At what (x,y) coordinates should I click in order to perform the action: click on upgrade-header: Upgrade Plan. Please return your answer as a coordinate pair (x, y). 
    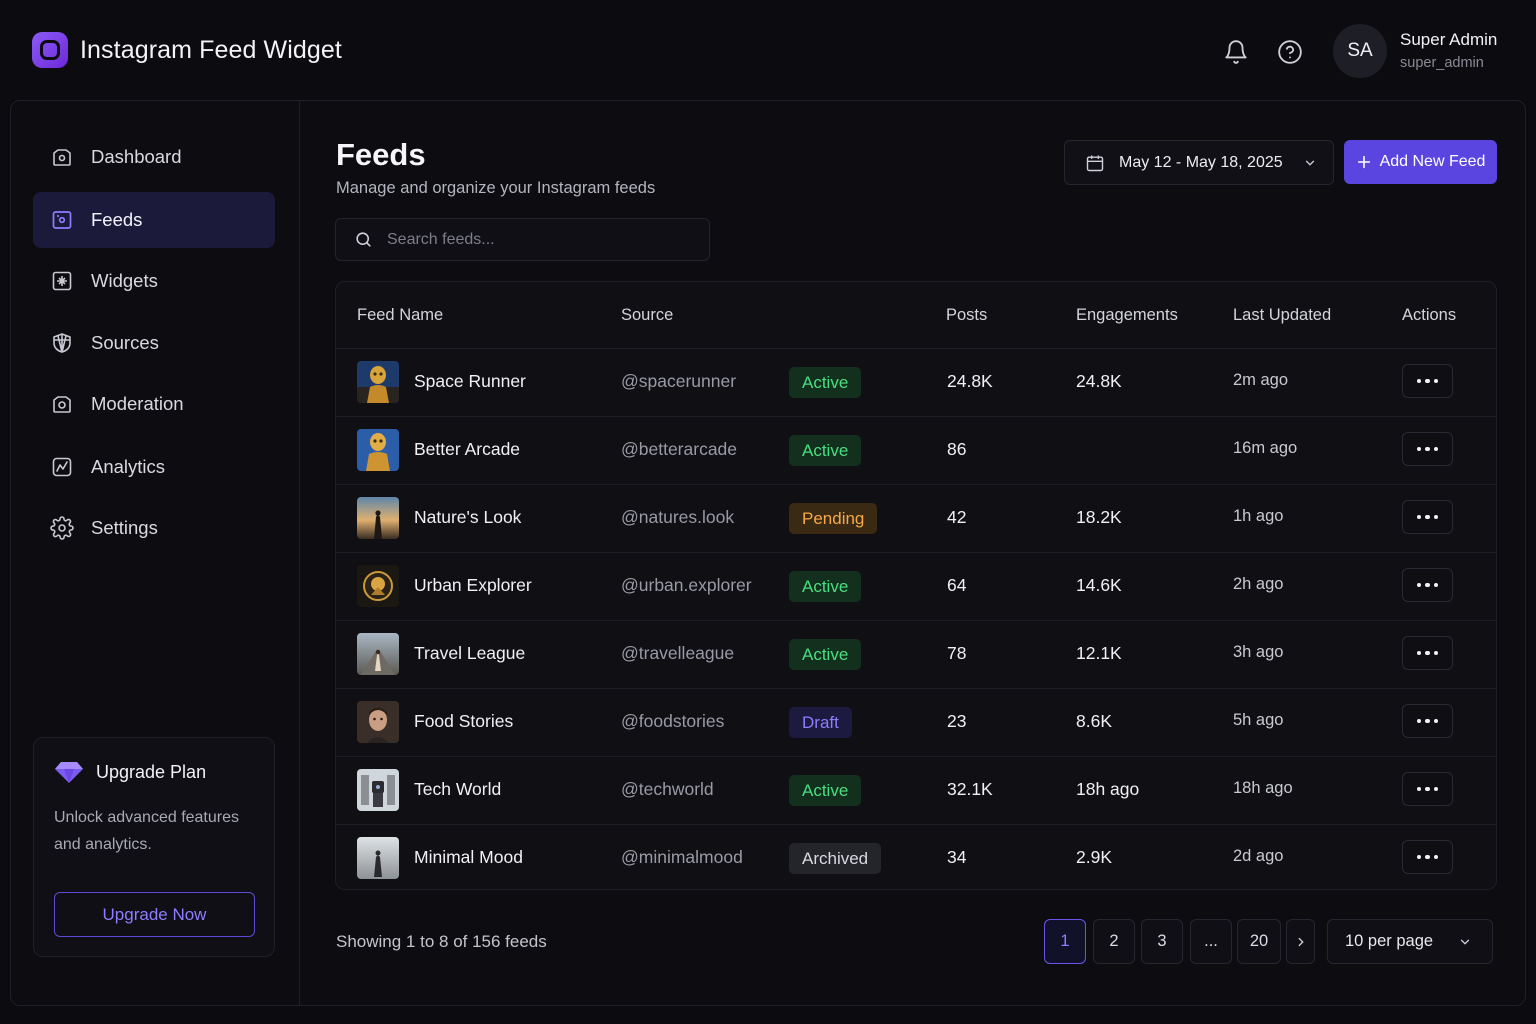
    Looking at the image, I should click on (130, 772).